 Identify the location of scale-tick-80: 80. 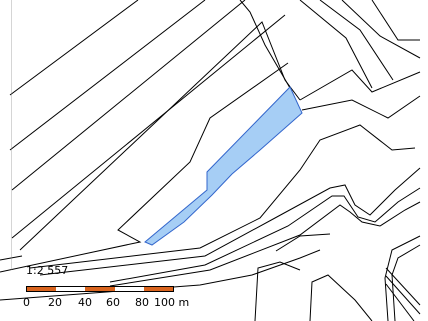
(142, 302).